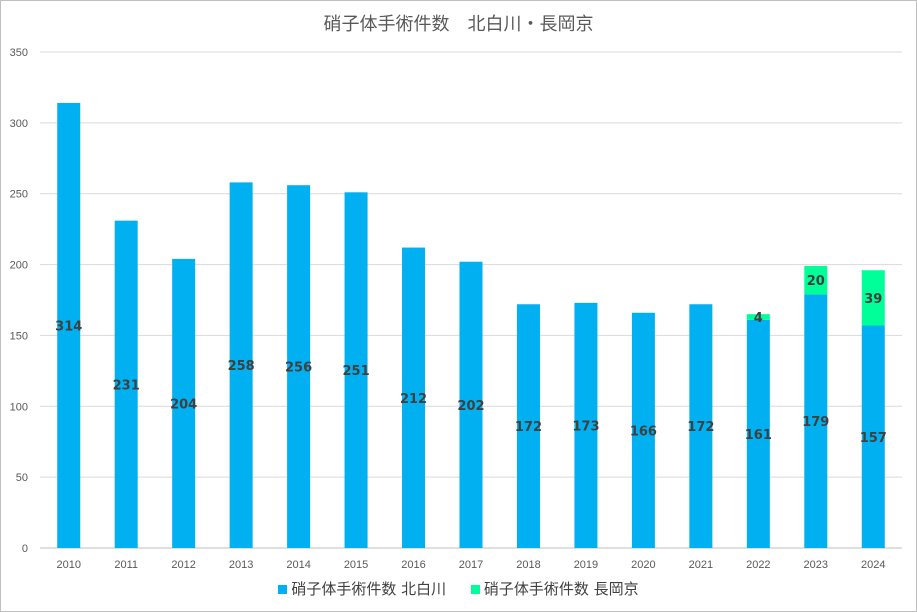 The image size is (917, 612). I want to click on data-label-2023-series-1: 20, so click(816, 281).